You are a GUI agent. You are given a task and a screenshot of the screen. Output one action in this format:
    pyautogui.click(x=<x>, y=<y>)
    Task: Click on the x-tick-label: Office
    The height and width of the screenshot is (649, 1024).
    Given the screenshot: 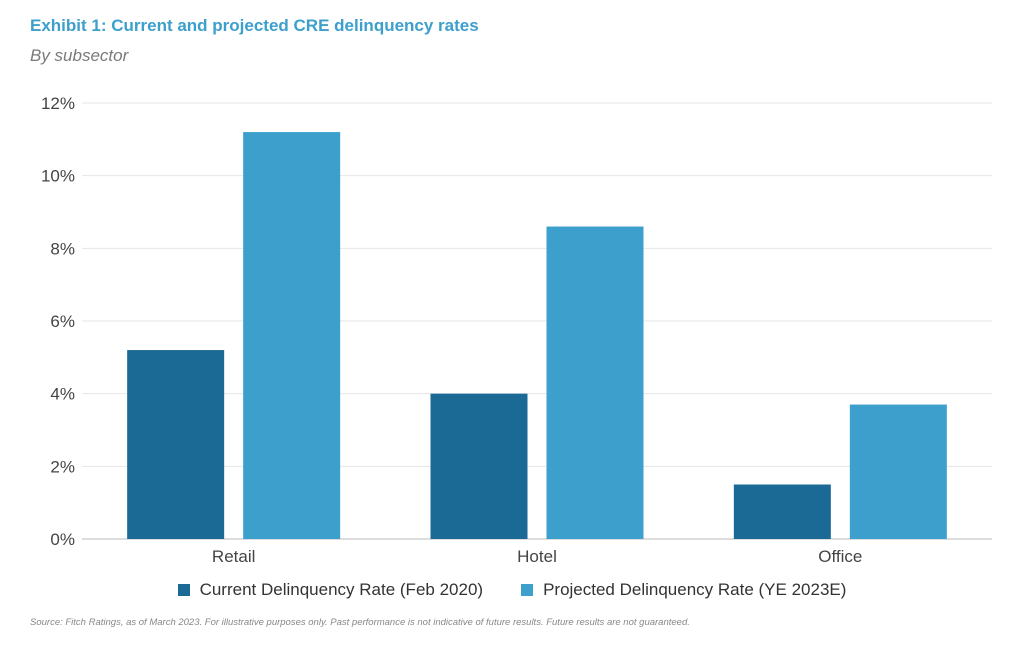 What is the action you would take?
    pyautogui.click(x=840, y=556)
    